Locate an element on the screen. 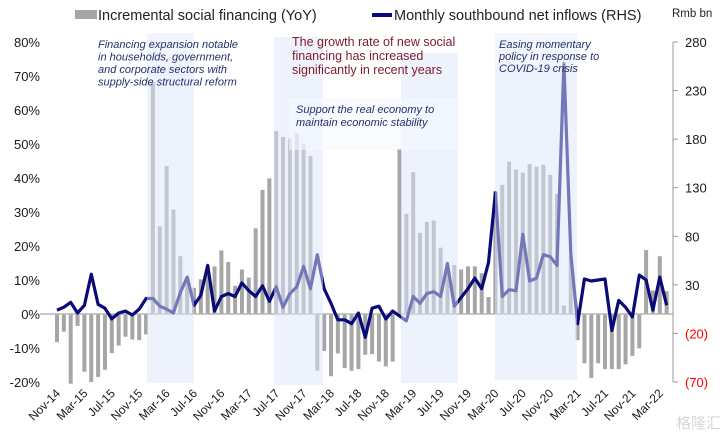 The image size is (727, 439). left-axis-tick-label: 70% is located at coordinates (27, 76).